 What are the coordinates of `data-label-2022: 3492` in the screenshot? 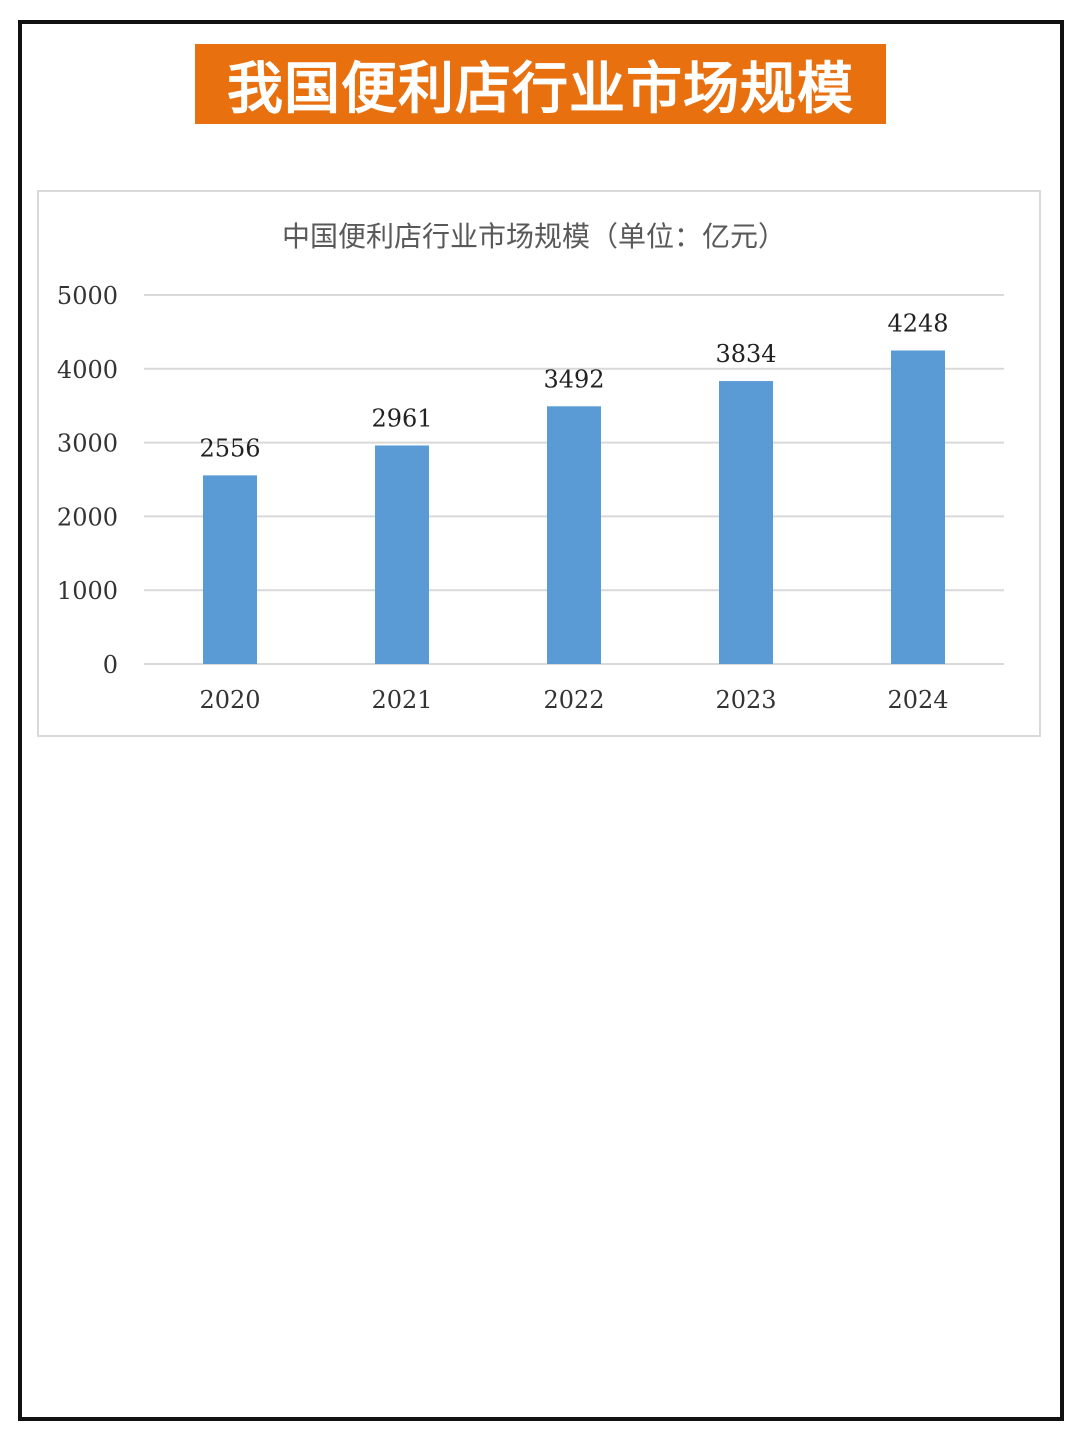 It's located at (573, 379).